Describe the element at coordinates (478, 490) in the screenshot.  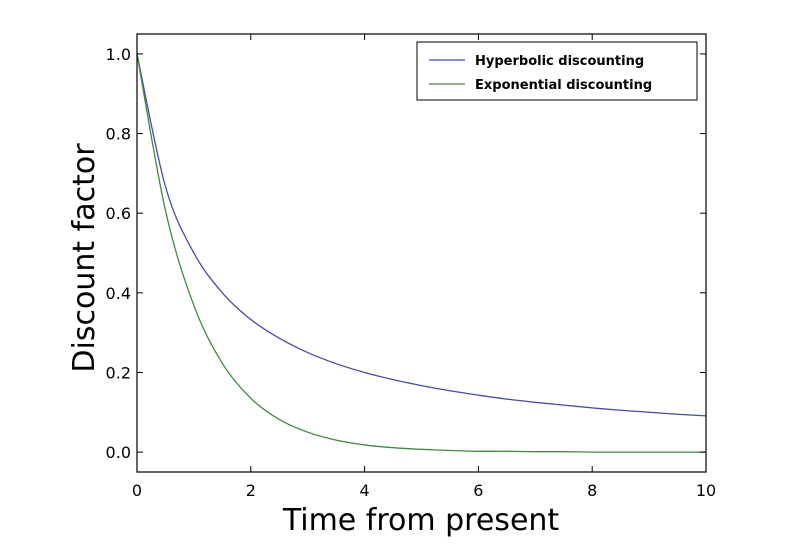
I see `x-tick-label: 6` at that location.